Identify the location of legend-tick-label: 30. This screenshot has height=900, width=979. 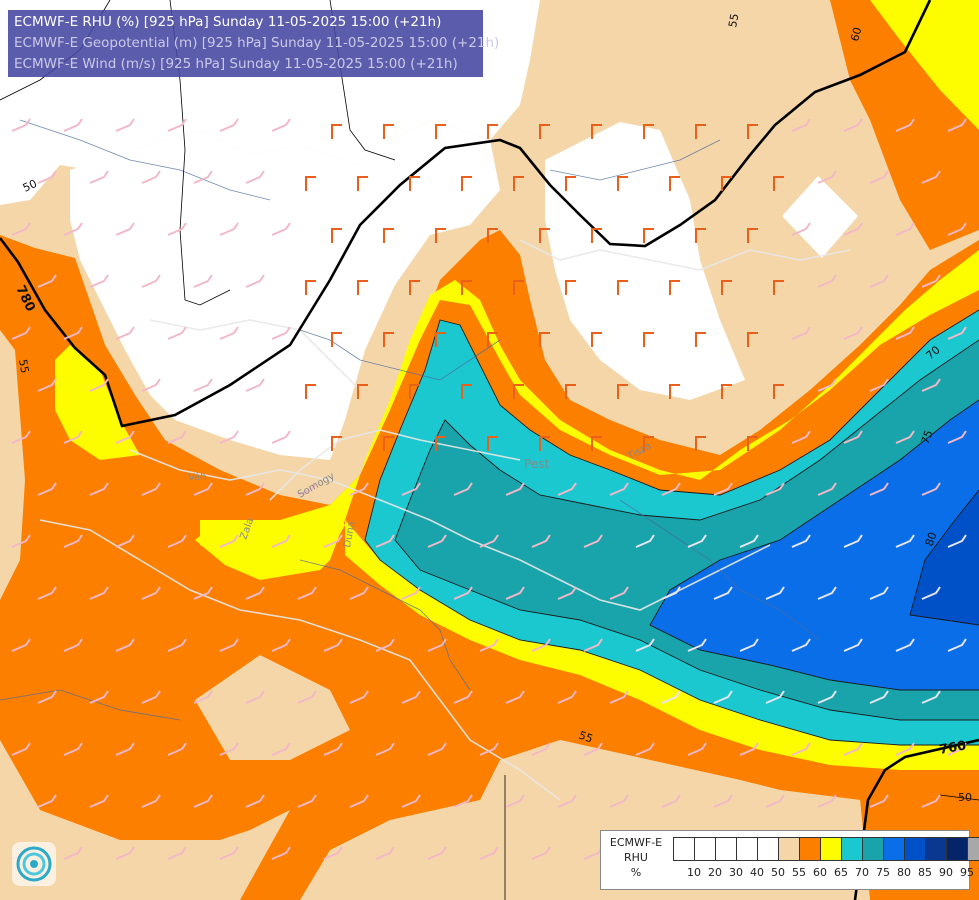
(736, 872).